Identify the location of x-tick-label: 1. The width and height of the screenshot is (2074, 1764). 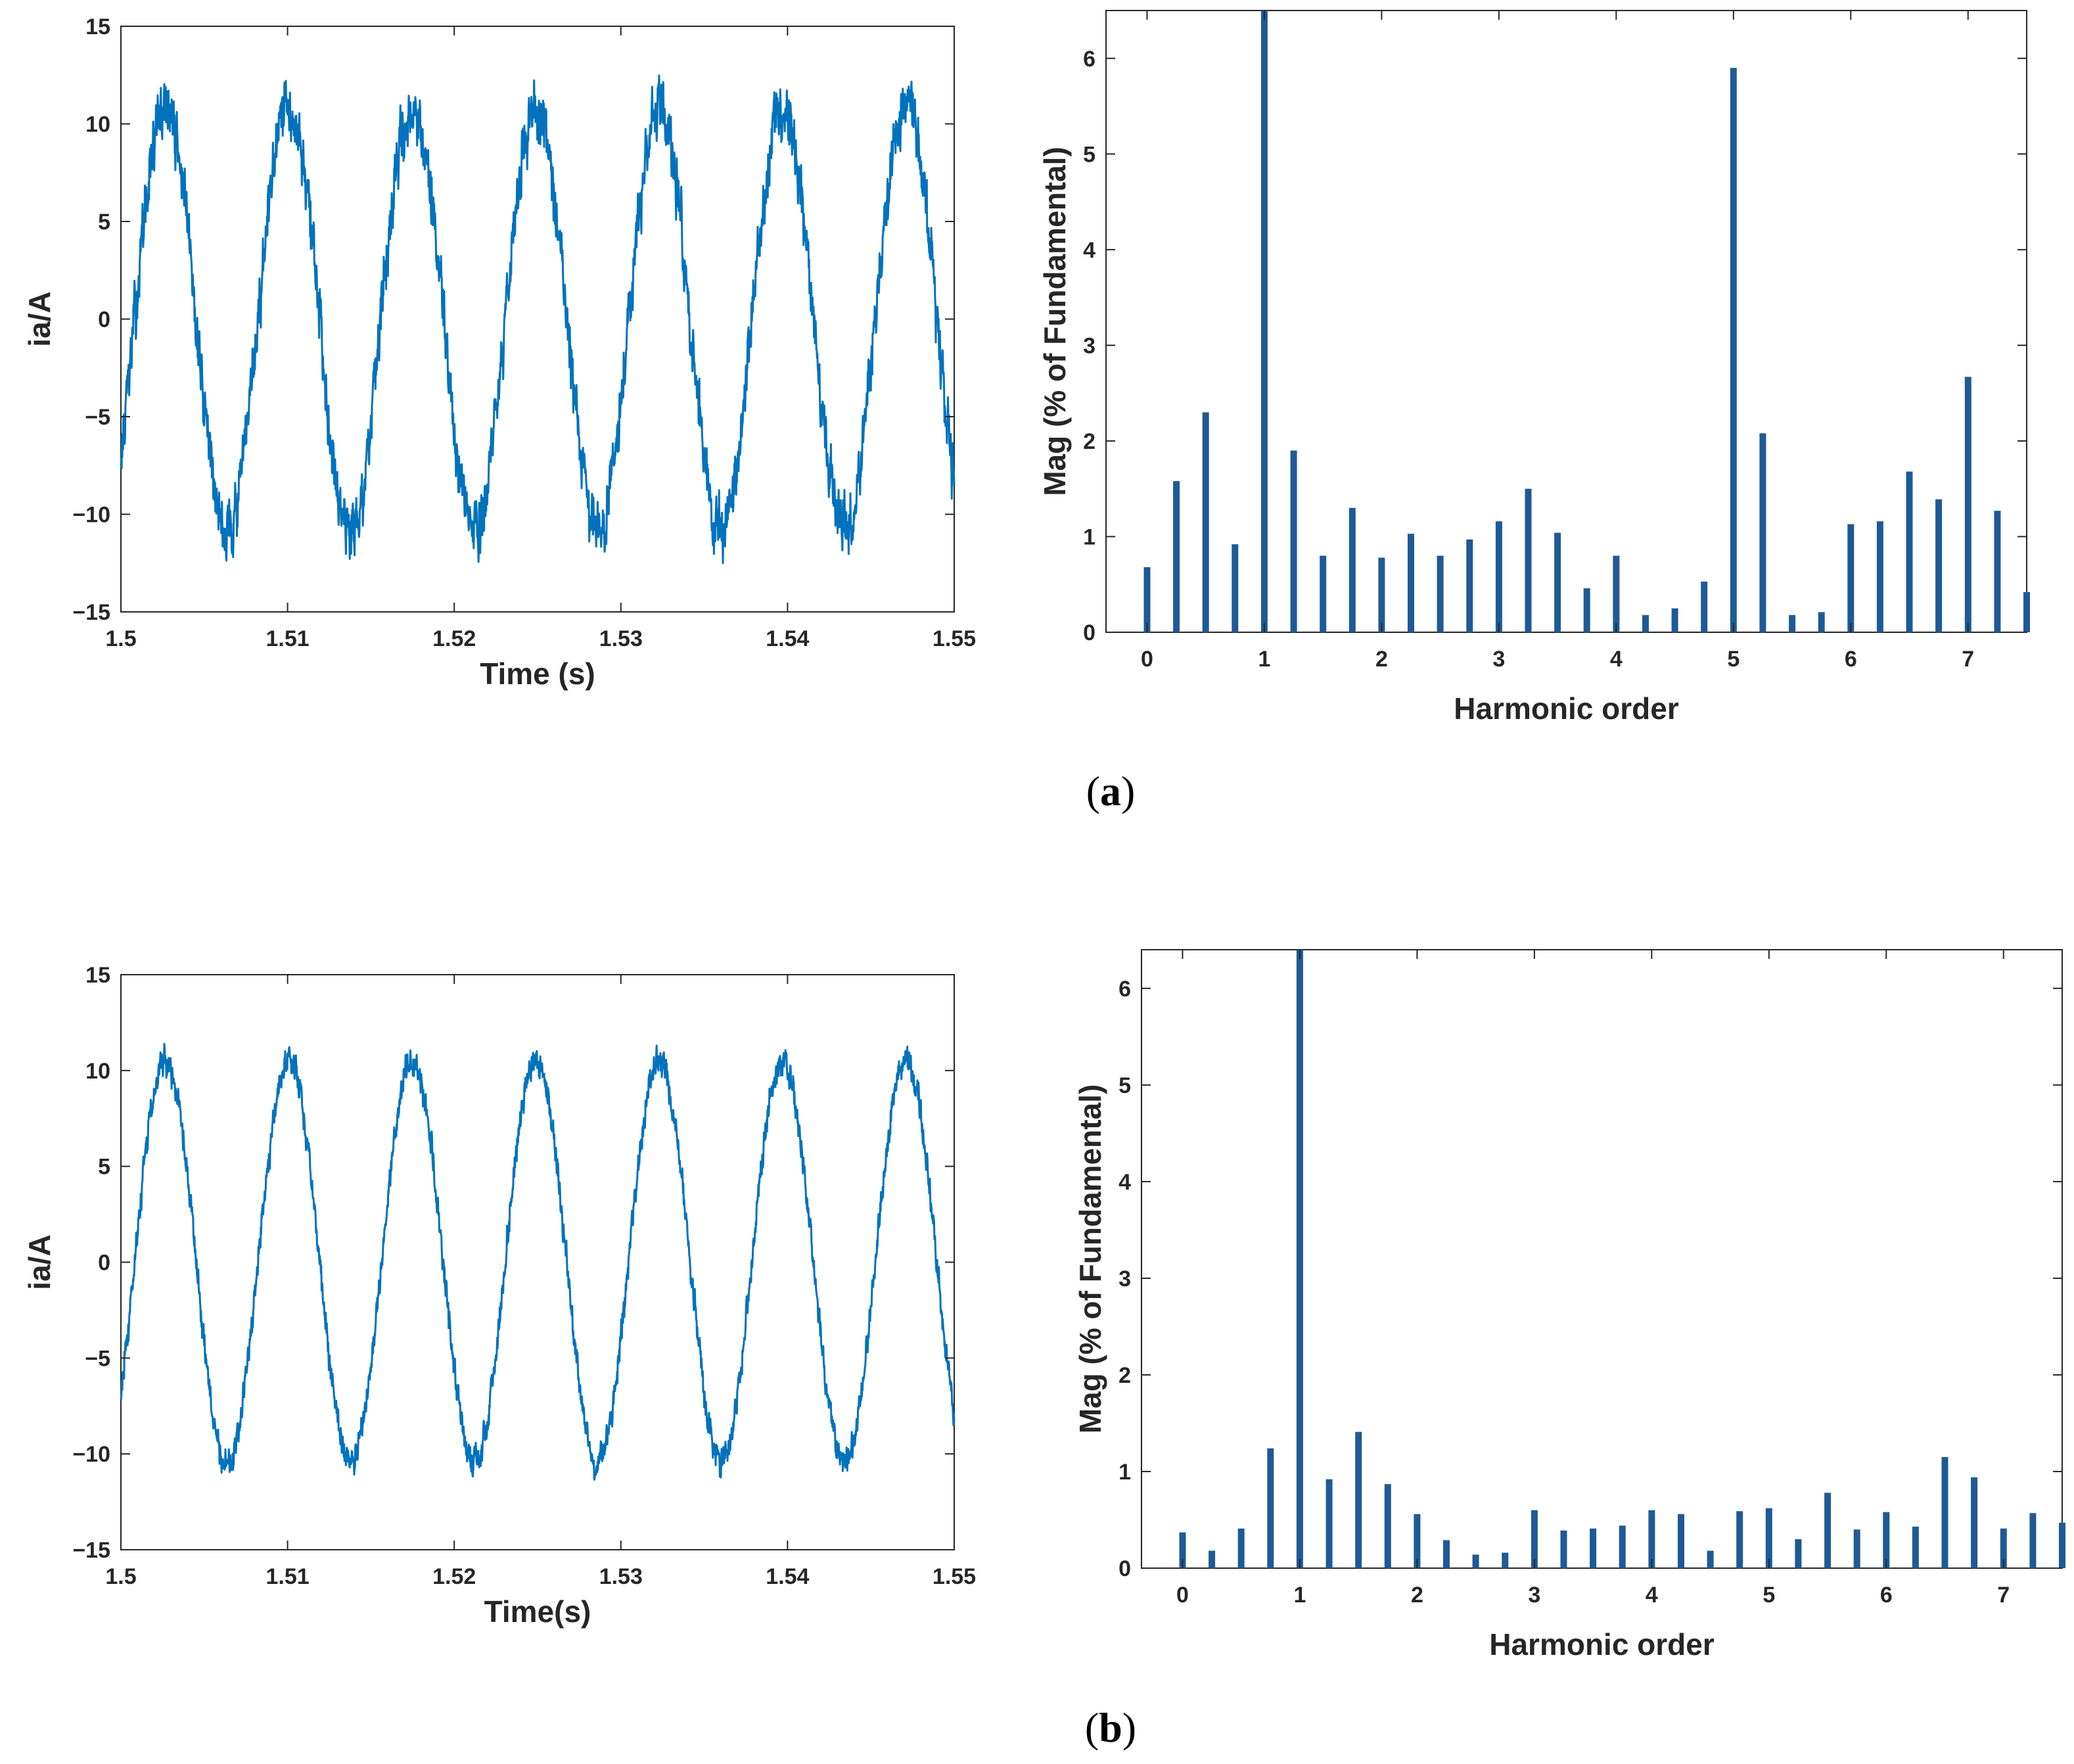
(1300, 1596).